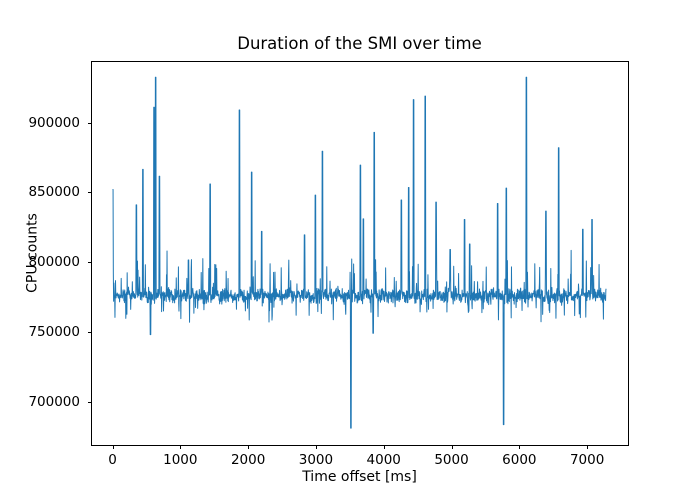 Image resolution: width=698 pixels, height=500 pixels. Describe the element at coordinates (112, 460) in the screenshot. I see `x-tick-label: 0` at that location.